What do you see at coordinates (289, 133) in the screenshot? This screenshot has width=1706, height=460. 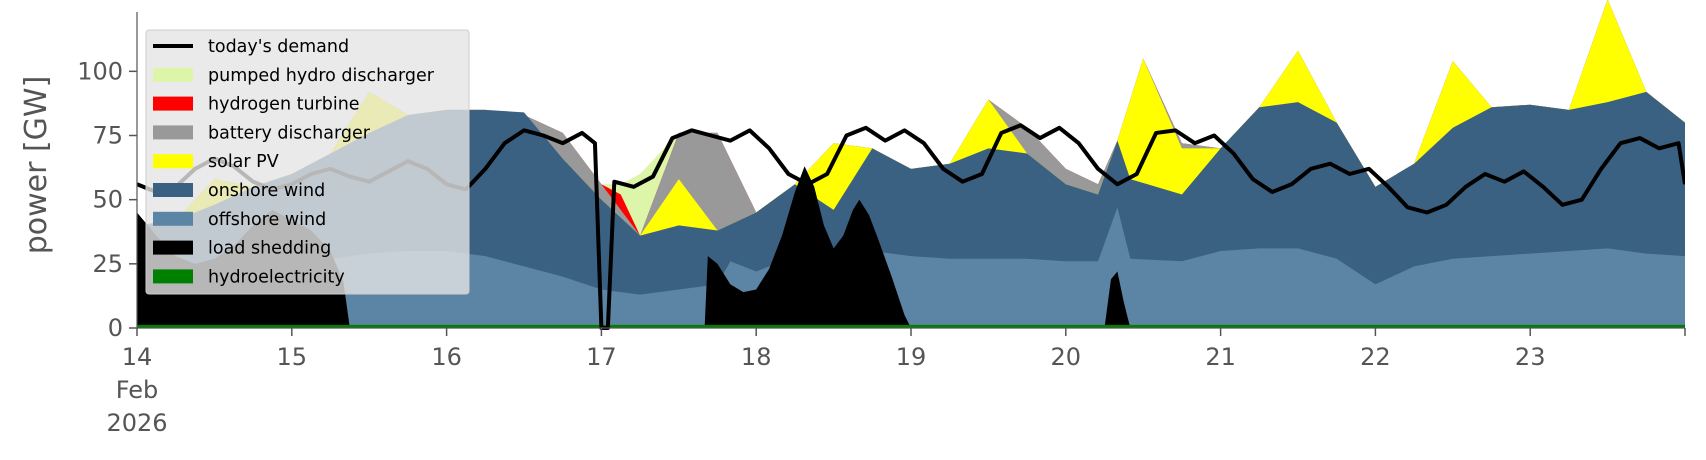 I see `legend-label: battery discharger` at bounding box center [289, 133].